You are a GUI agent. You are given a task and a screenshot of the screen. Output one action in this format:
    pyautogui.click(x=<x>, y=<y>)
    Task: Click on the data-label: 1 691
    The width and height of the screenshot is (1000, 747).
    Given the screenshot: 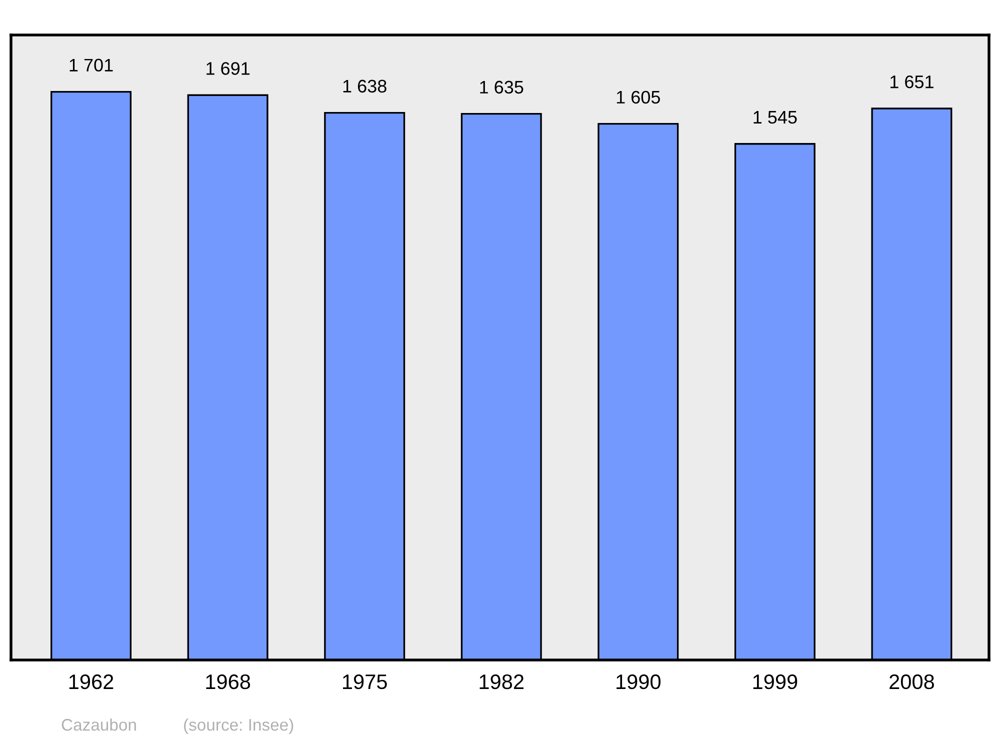 What is the action you would take?
    pyautogui.click(x=228, y=68)
    